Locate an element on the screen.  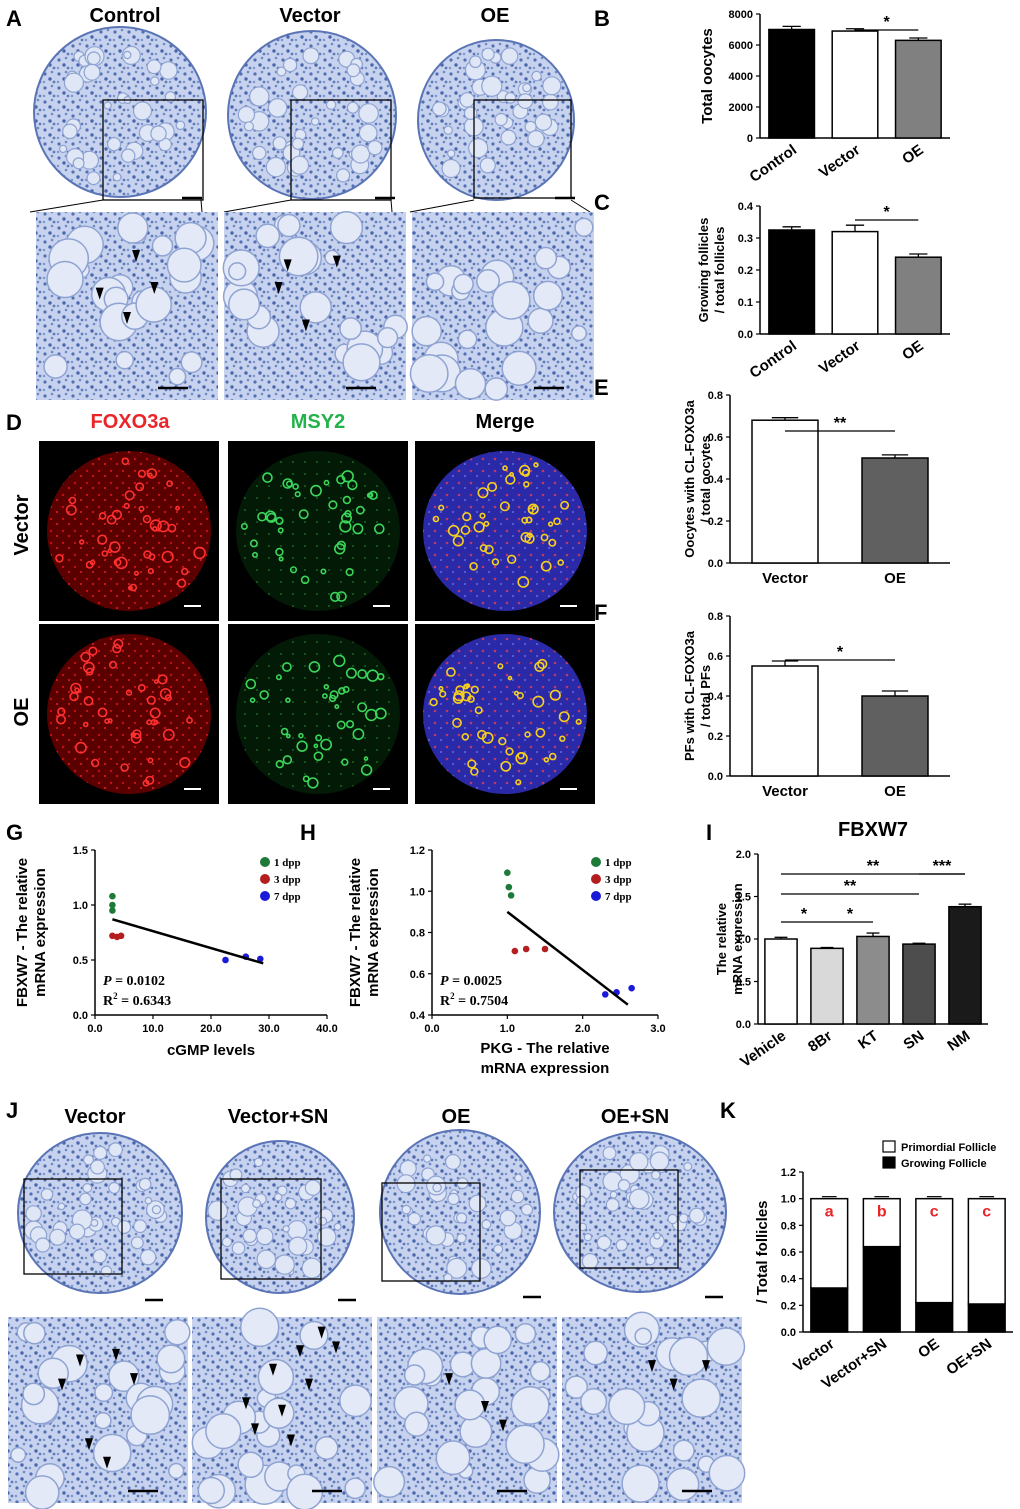
y-tick-label: 1.2 is located at coordinates (788, 1173).